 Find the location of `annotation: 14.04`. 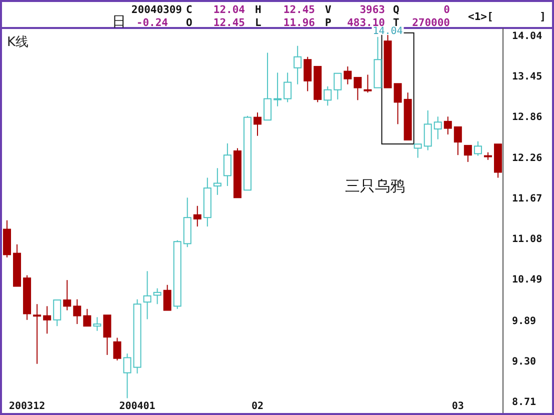

annotation: 14.04 is located at coordinates (387, 31).